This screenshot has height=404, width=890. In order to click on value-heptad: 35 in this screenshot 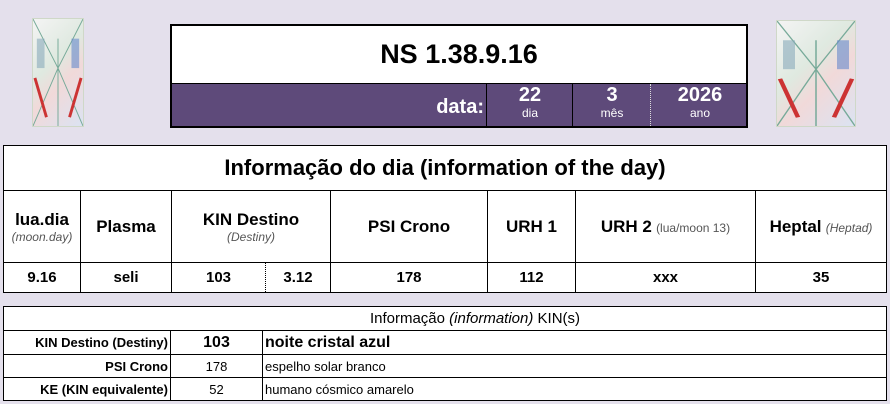, I will do `click(821, 277)`.